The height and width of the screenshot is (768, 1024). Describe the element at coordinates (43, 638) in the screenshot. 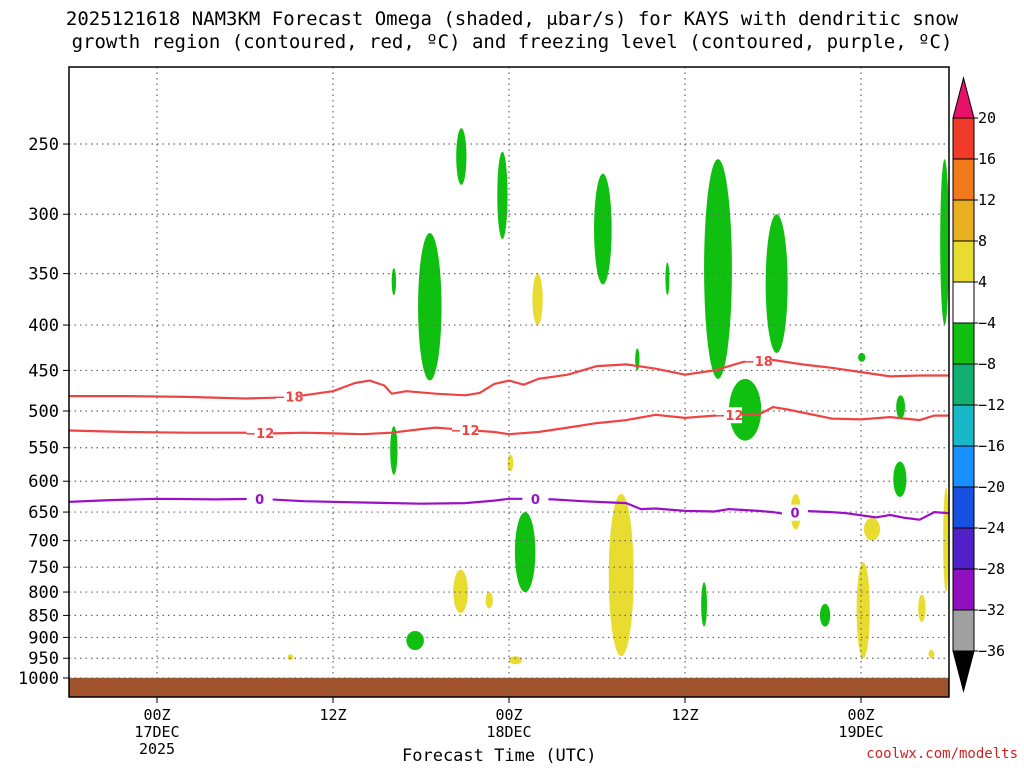

I see `y-tick-label-900: 900` at that location.